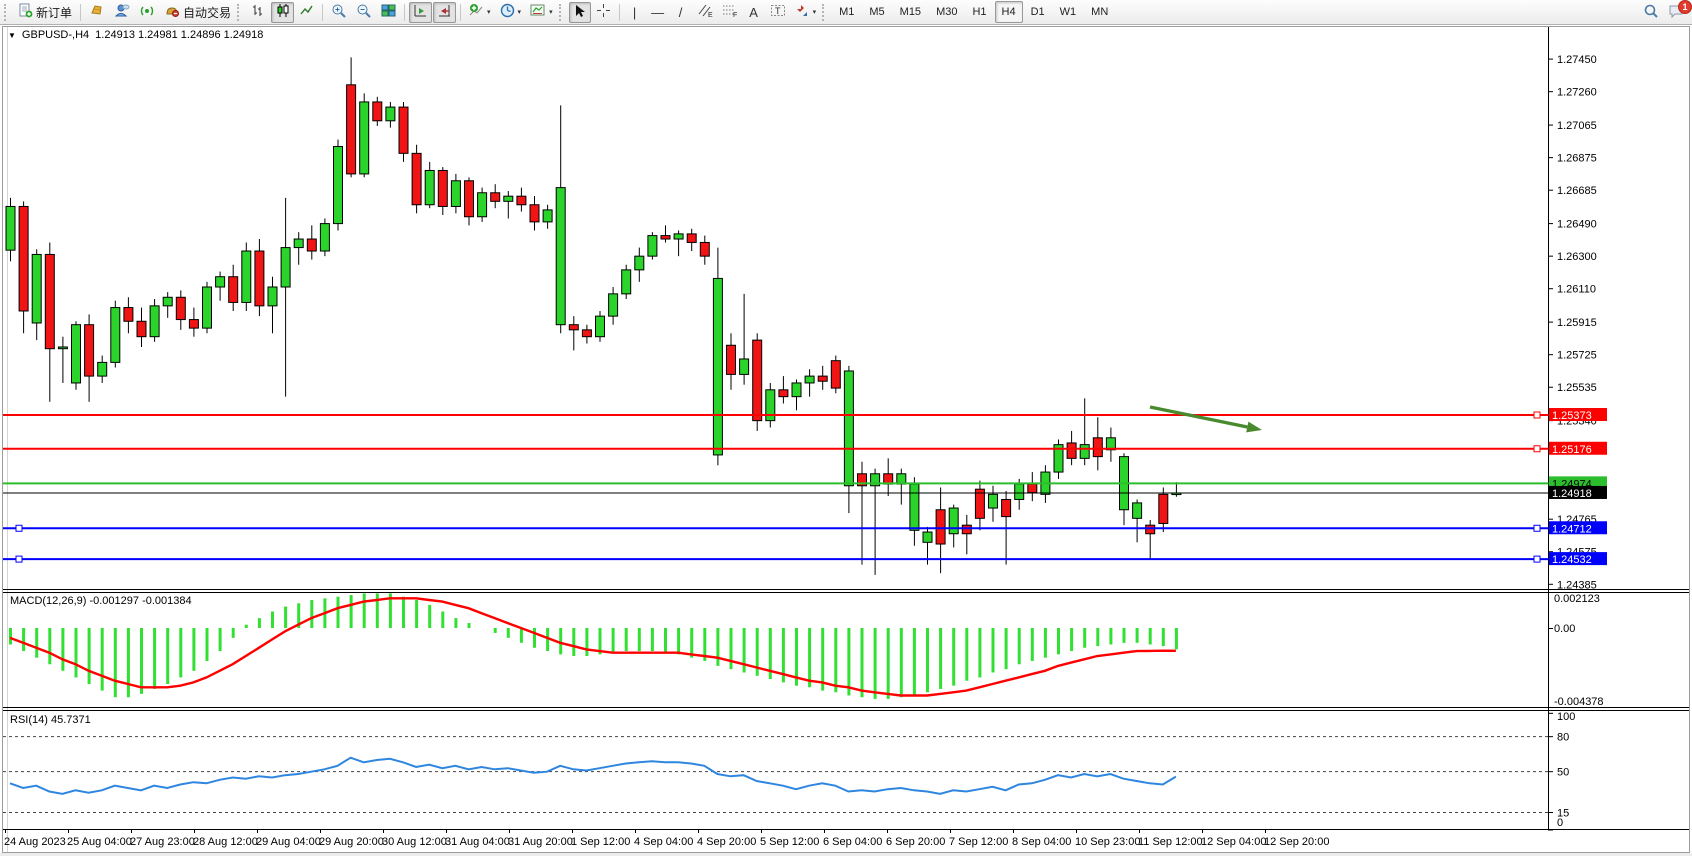 Image resolution: width=1692 pixels, height=856 pixels. What do you see at coordinates (540, 842) in the screenshot?
I see `time-axis-label: 31 Aug 20:00` at bounding box center [540, 842].